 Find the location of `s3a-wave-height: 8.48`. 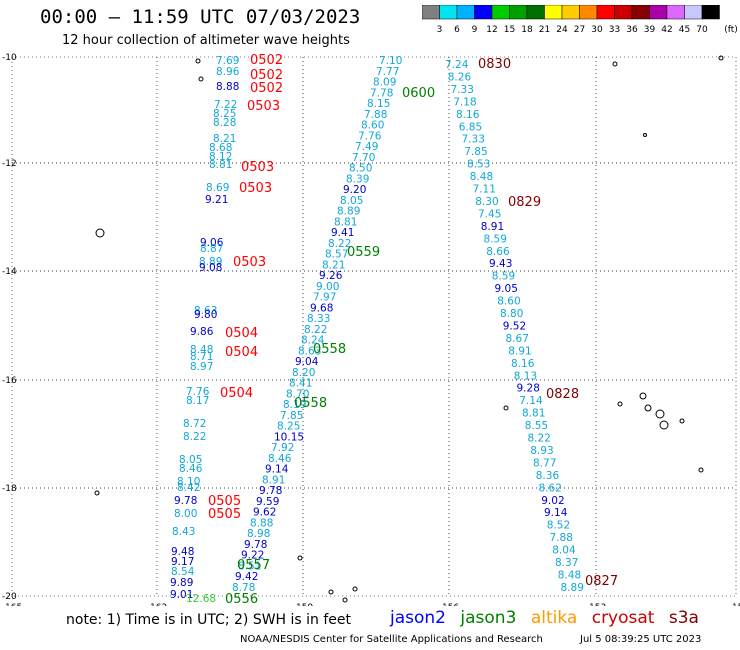

s3a-wave-height: 8.48 is located at coordinates (201, 350).